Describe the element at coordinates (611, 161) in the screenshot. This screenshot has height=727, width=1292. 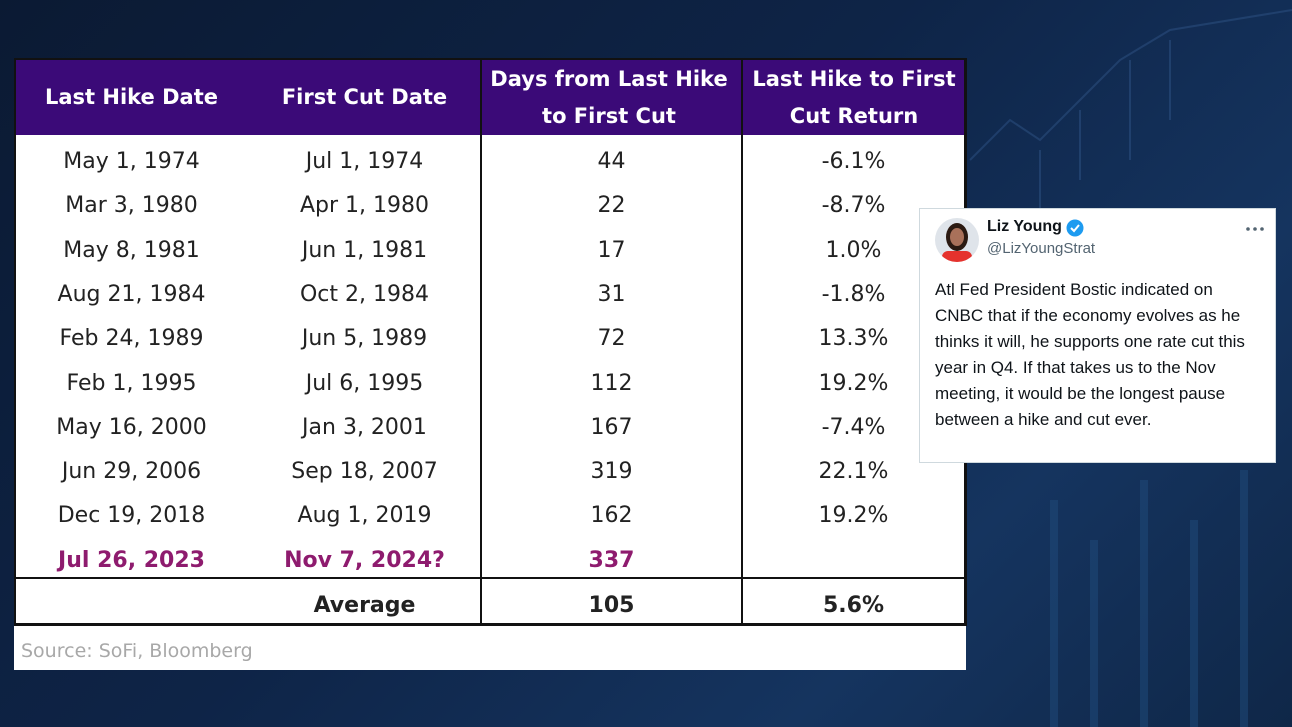
I see `table-cell: 44` at that location.